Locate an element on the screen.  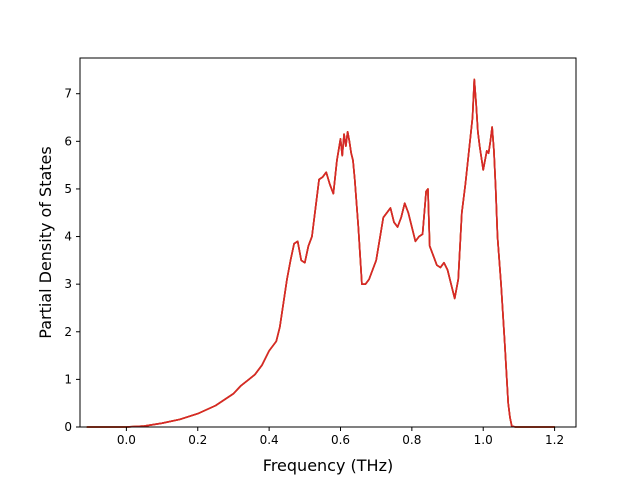
y-tick-label: 4 is located at coordinates (68, 237).